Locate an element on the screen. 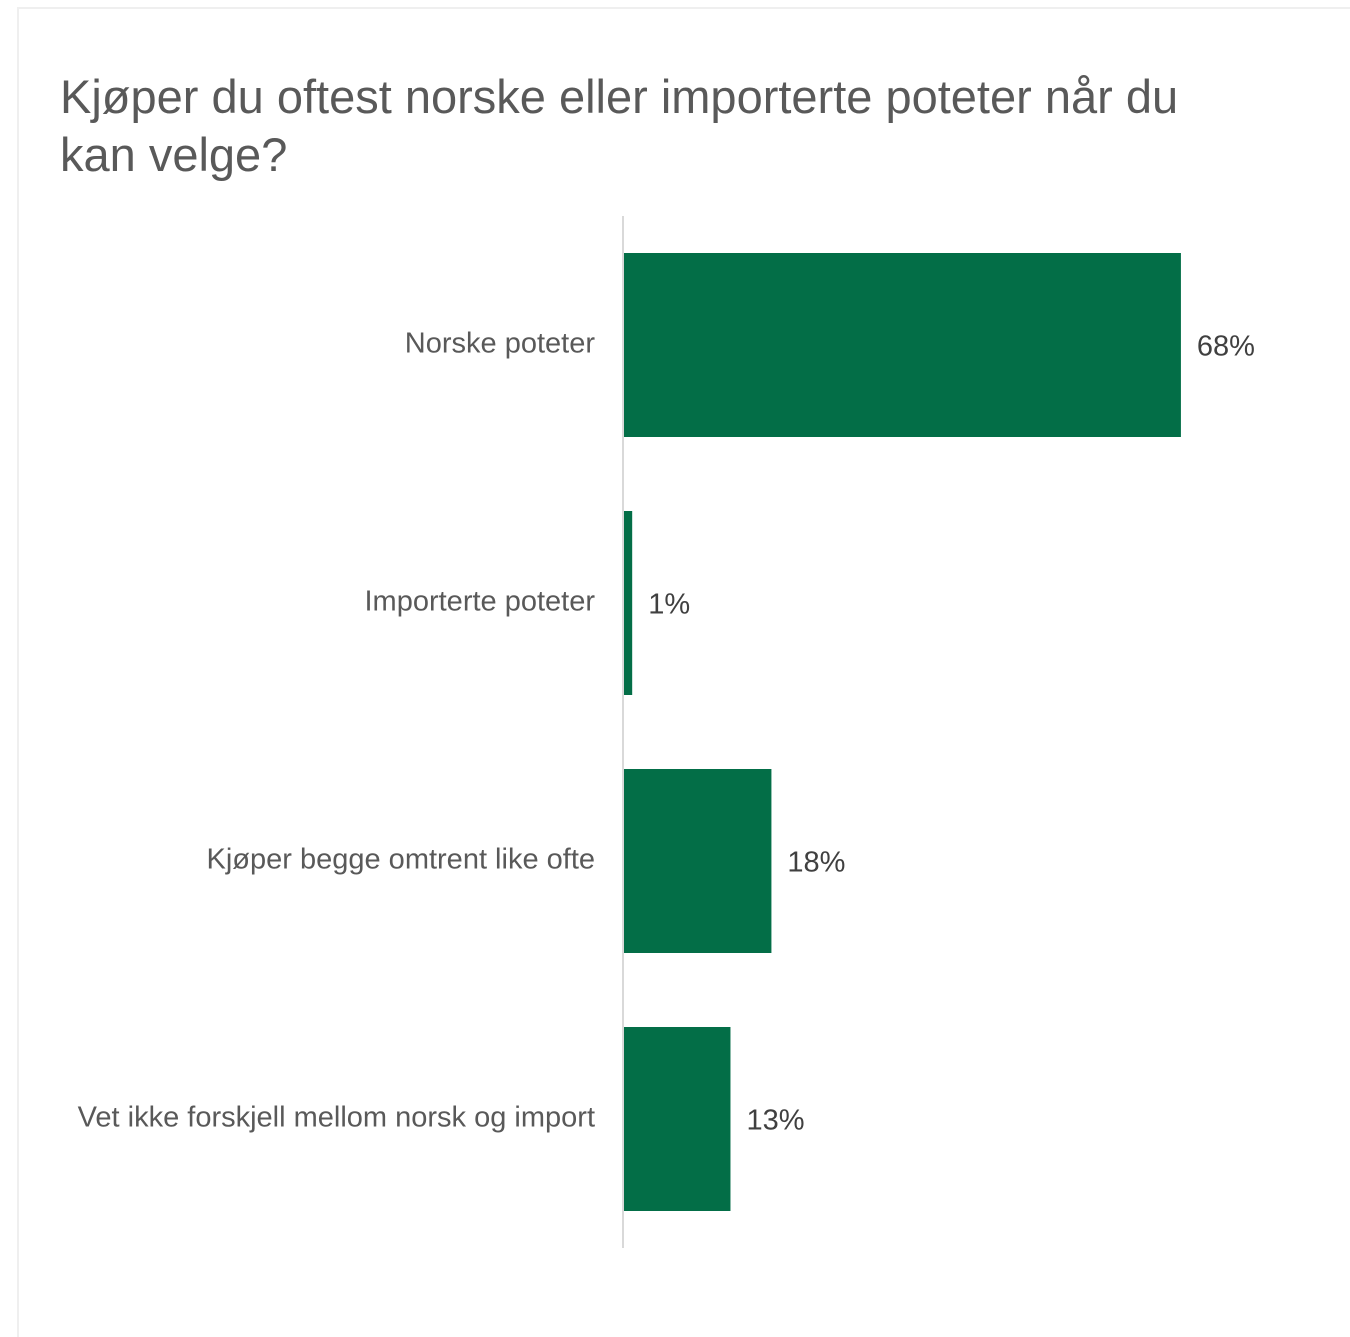 This screenshot has width=1350, height=1337. category-label-1: Norske poteter is located at coordinates (500, 344).